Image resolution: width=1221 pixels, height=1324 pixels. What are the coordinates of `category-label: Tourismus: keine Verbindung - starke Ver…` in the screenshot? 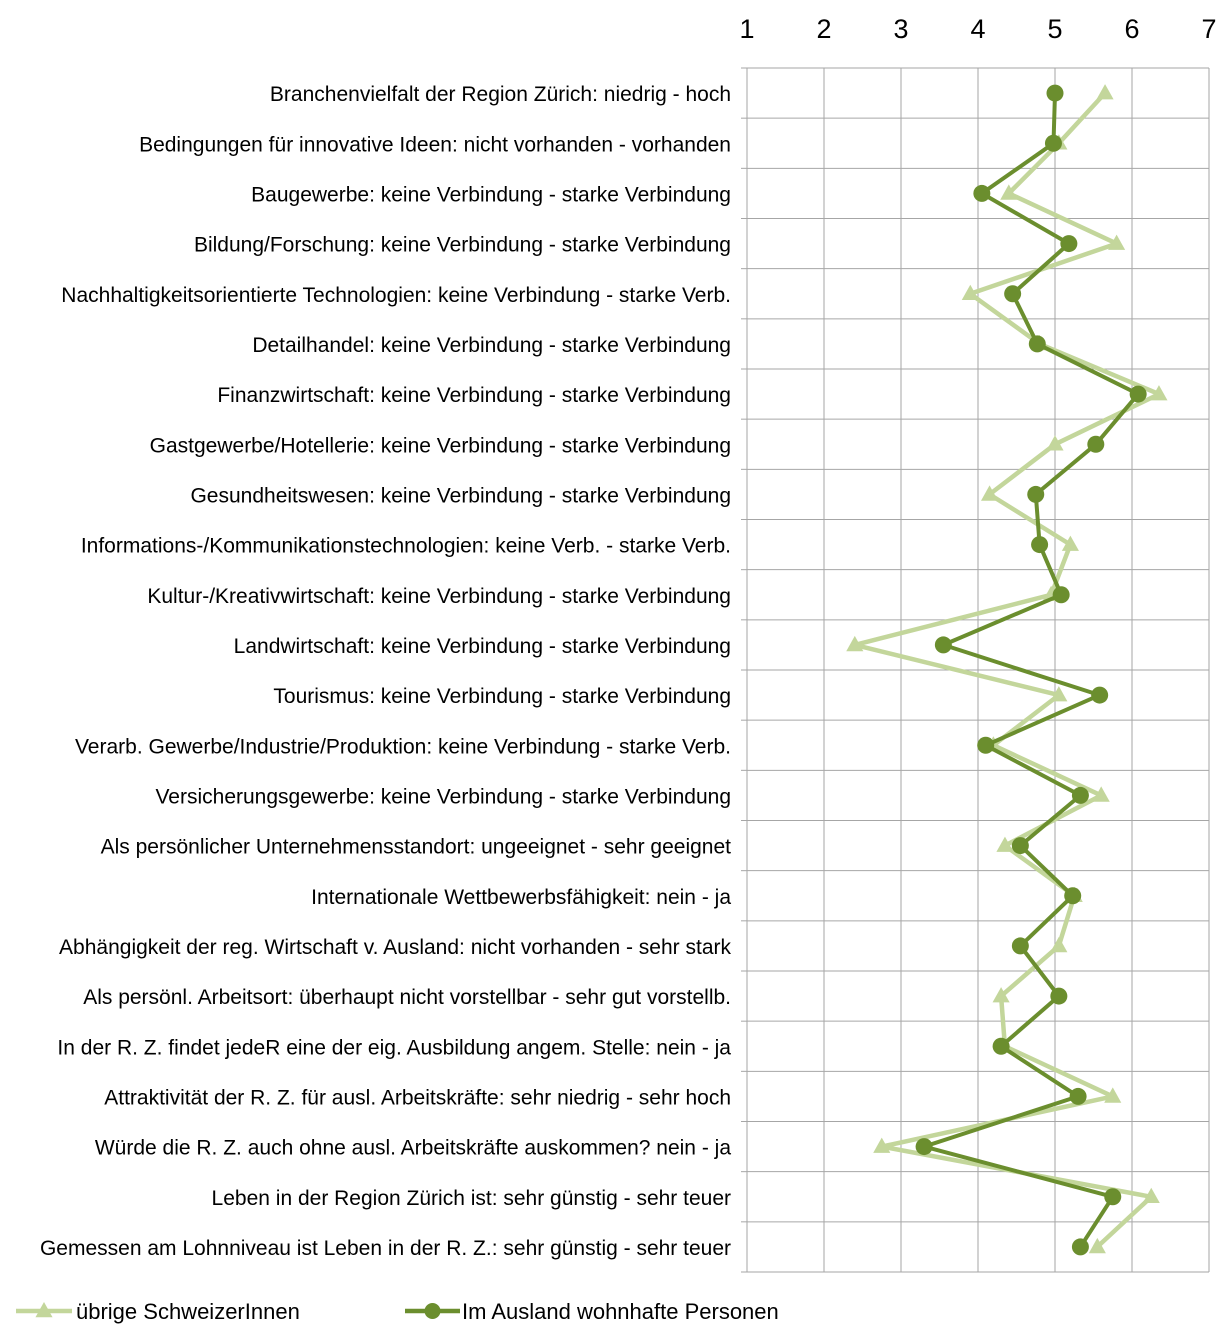 It's located at (502, 696).